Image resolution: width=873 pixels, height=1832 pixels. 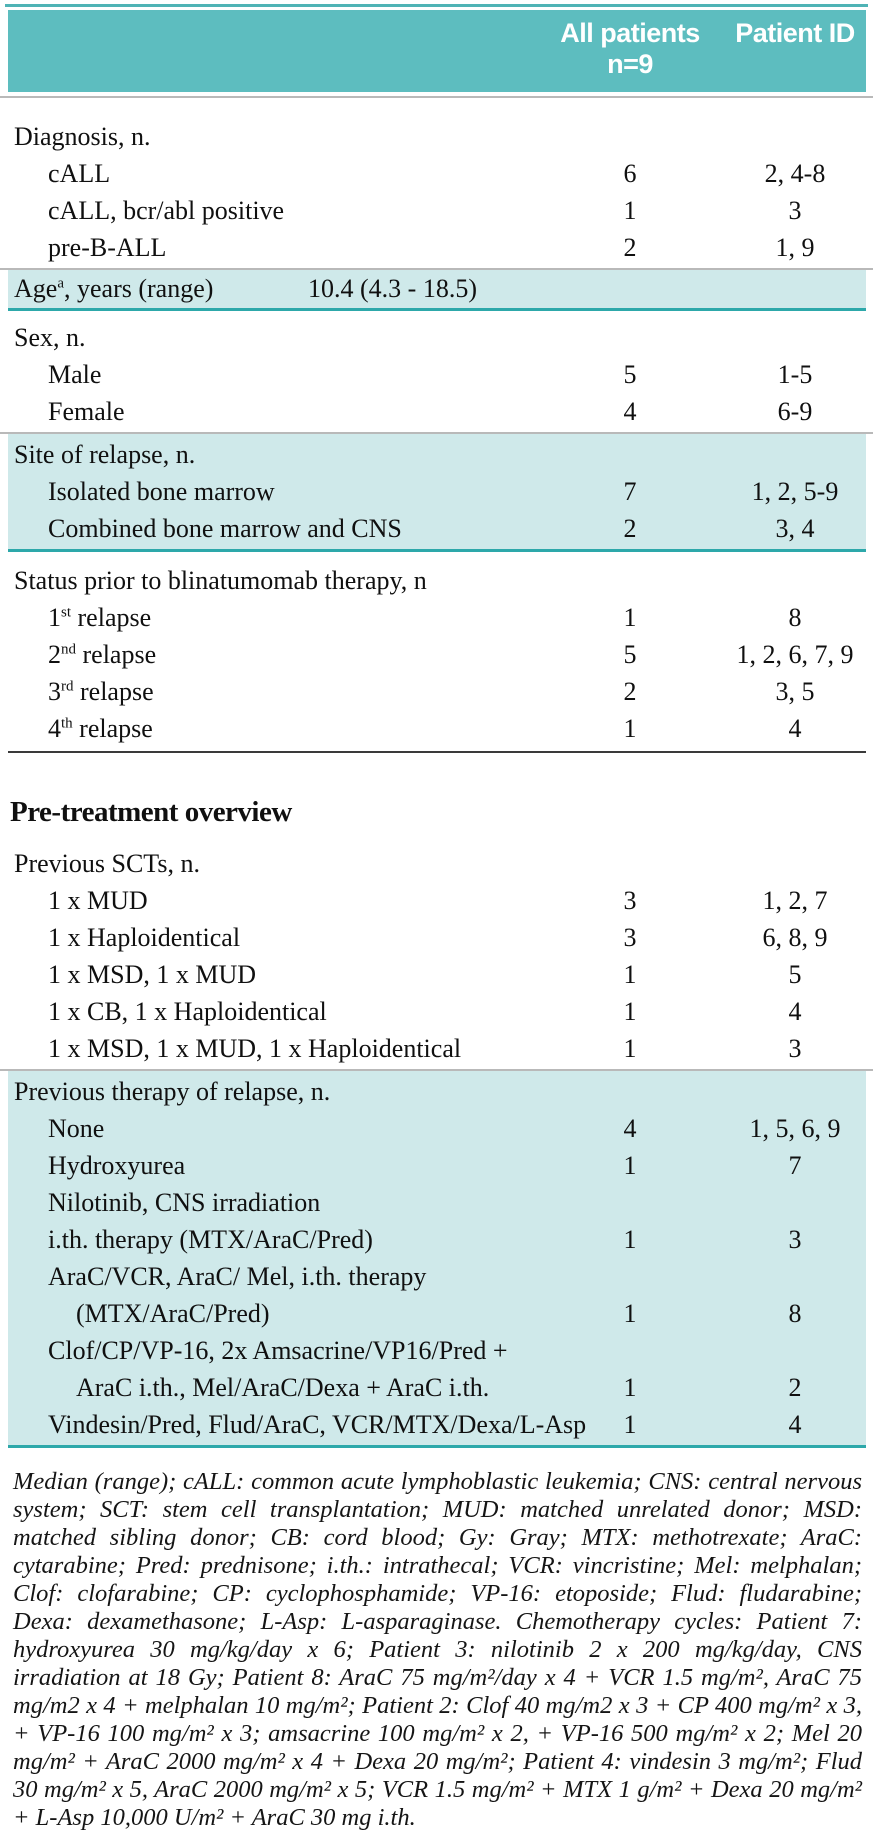 What do you see at coordinates (437, 1165) in the screenshot?
I see `table-row: Hydroxyurea 1 7` at bounding box center [437, 1165].